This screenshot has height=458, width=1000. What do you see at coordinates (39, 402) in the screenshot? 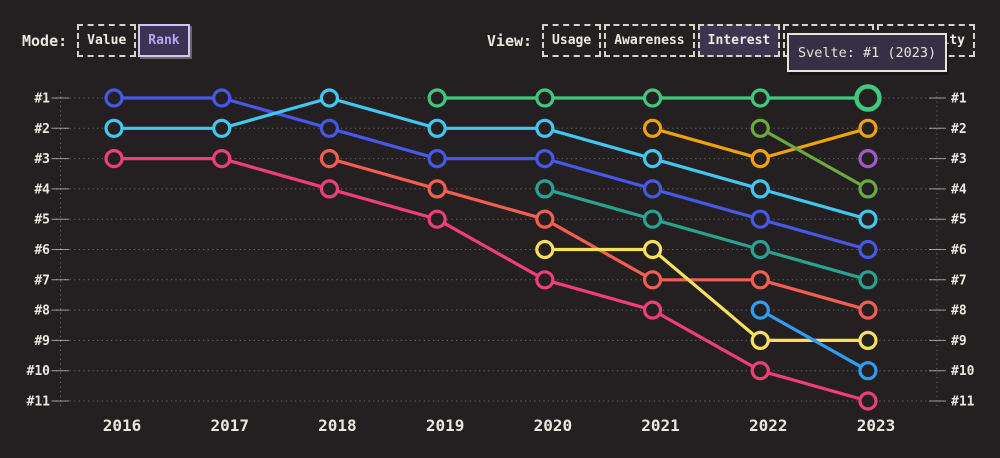
I see `y-tick-label-left: #11` at bounding box center [39, 402].